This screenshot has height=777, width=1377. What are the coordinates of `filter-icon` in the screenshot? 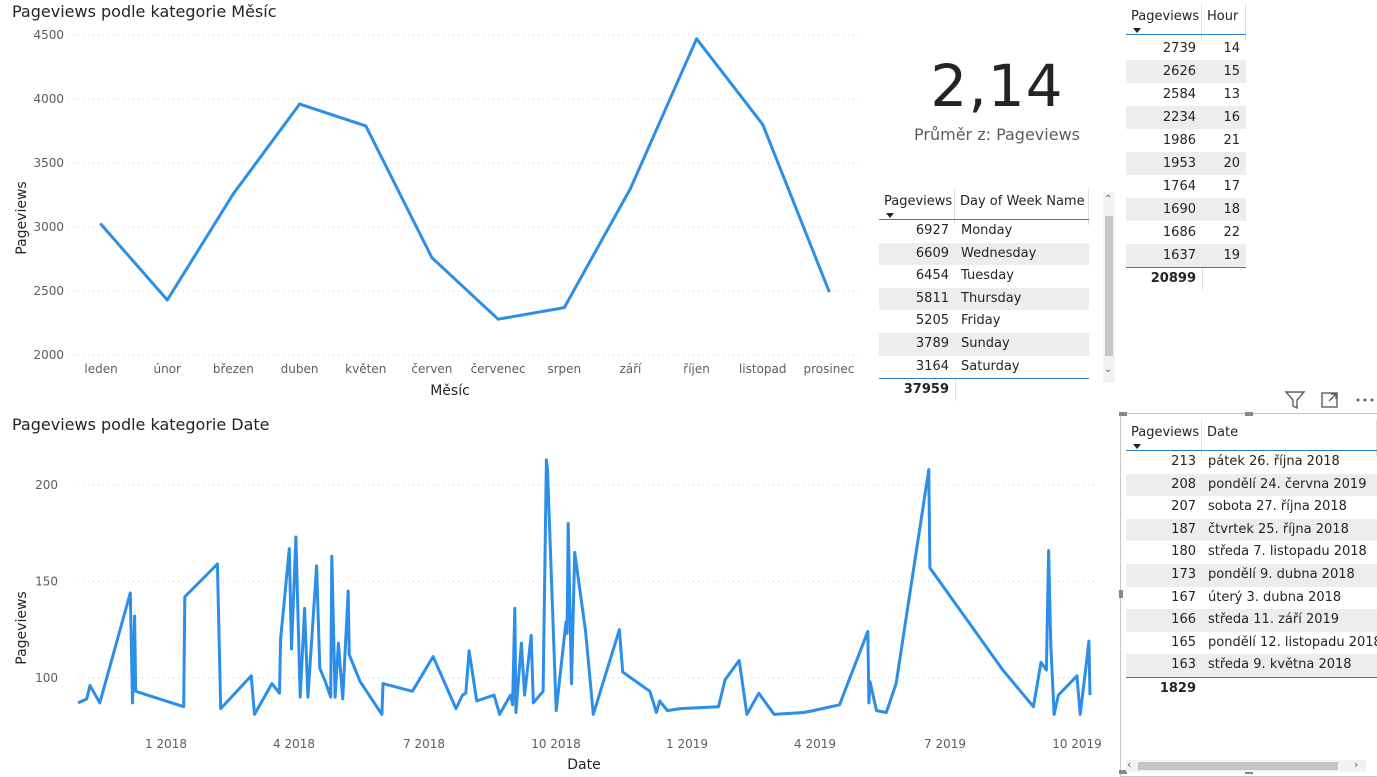 It's located at (1295, 400).